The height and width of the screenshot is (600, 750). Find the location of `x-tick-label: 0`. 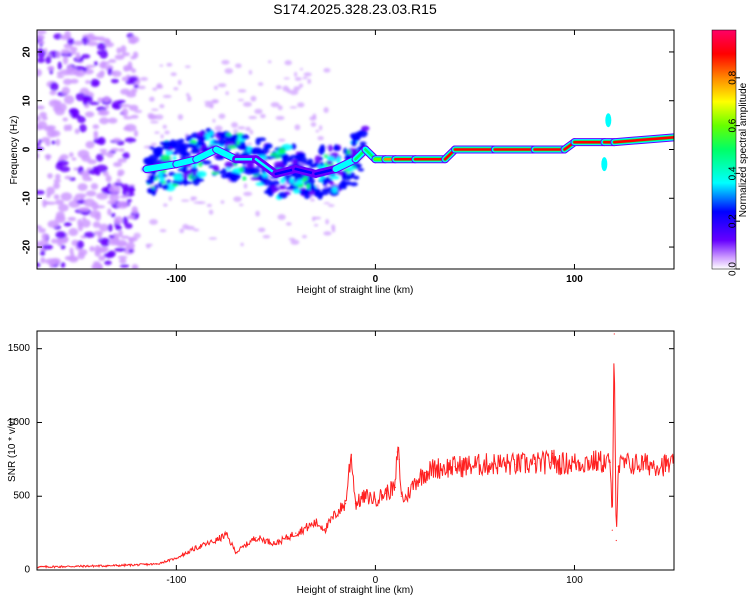

x-tick-label: 0 is located at coordinates (376, 580).